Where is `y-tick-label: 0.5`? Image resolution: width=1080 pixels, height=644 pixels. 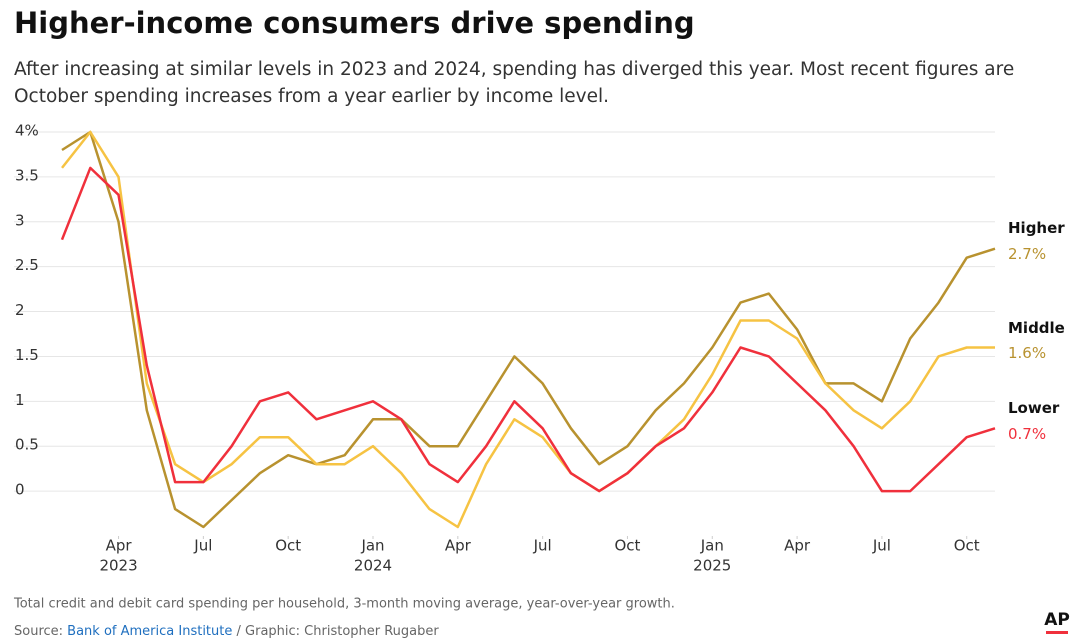 y-tick-label: 0.5 is located at coordinates (27, 445).